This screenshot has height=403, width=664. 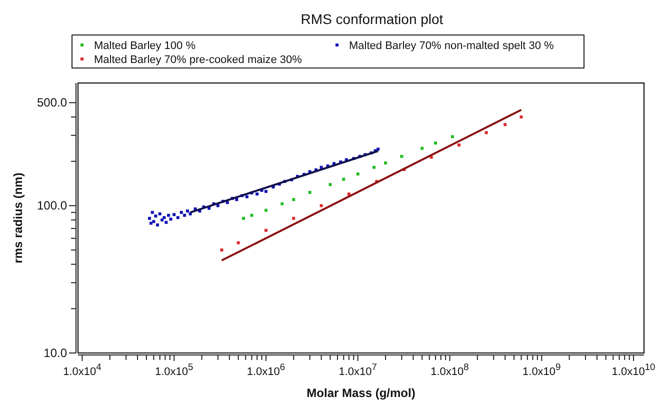 I want to click on x-tick-label: 1.0x10$^{4}$, so click(x=82, y=370).